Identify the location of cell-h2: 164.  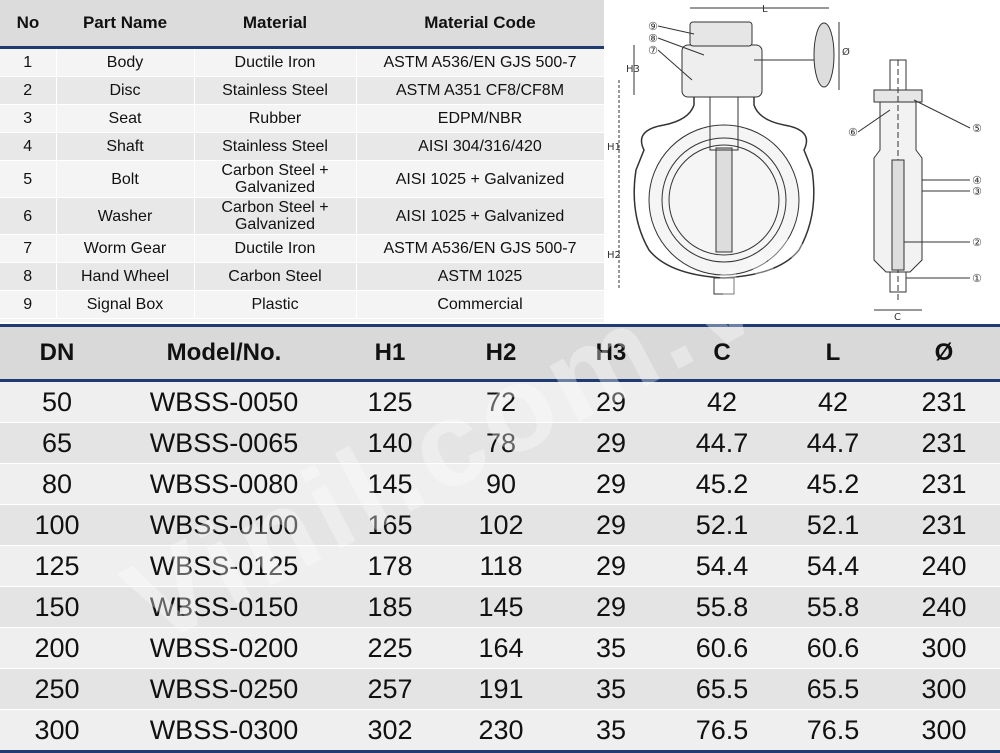
(501, 648).